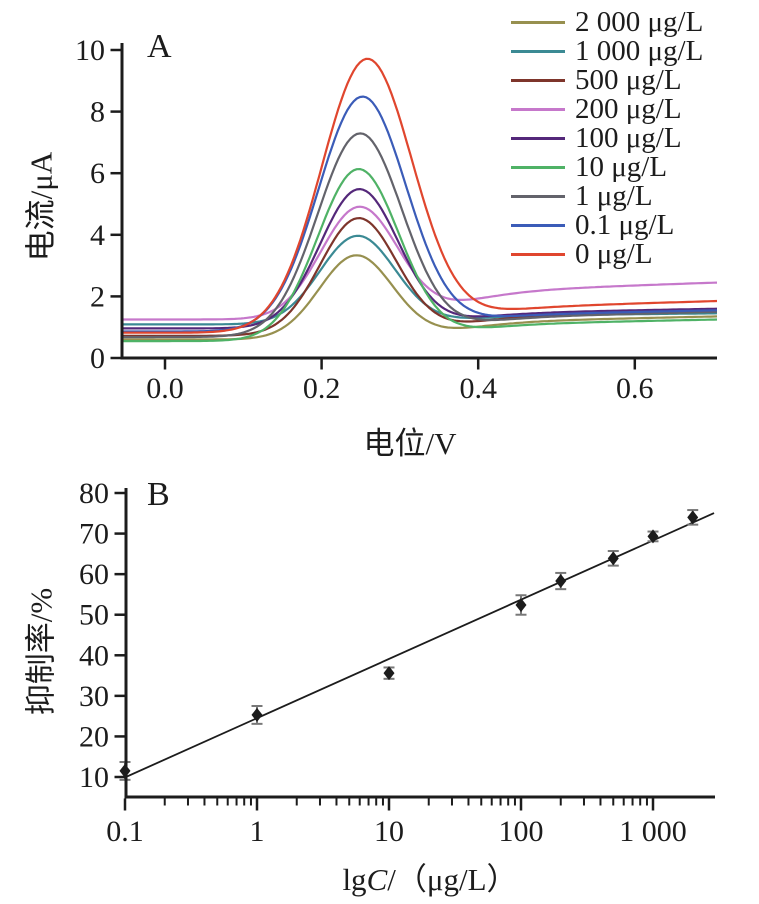  I want to click on legend-label: 2 000 μg/L, so click(639, 22).